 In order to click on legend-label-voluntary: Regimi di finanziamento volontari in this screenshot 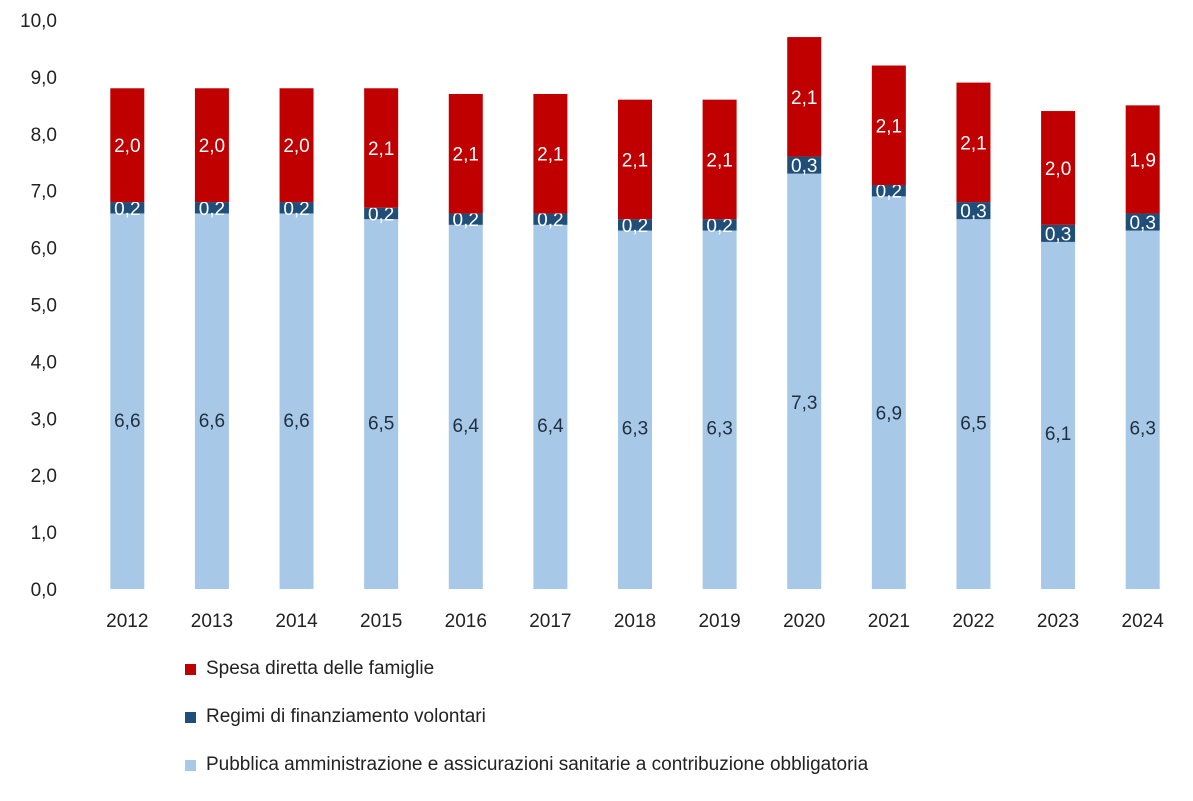, I will do `click(346, 716)`.